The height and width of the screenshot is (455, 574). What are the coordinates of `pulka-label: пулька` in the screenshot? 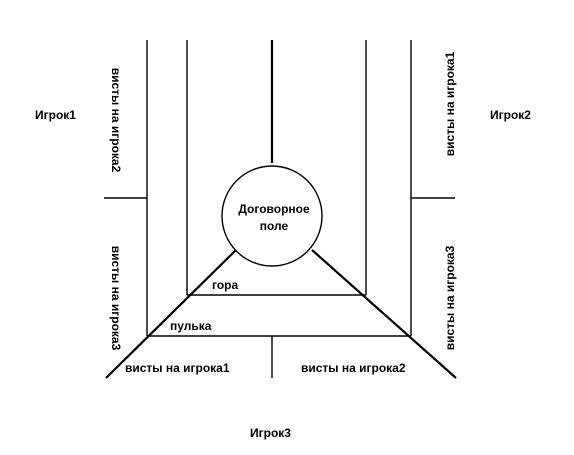 It's located at (191, 326).